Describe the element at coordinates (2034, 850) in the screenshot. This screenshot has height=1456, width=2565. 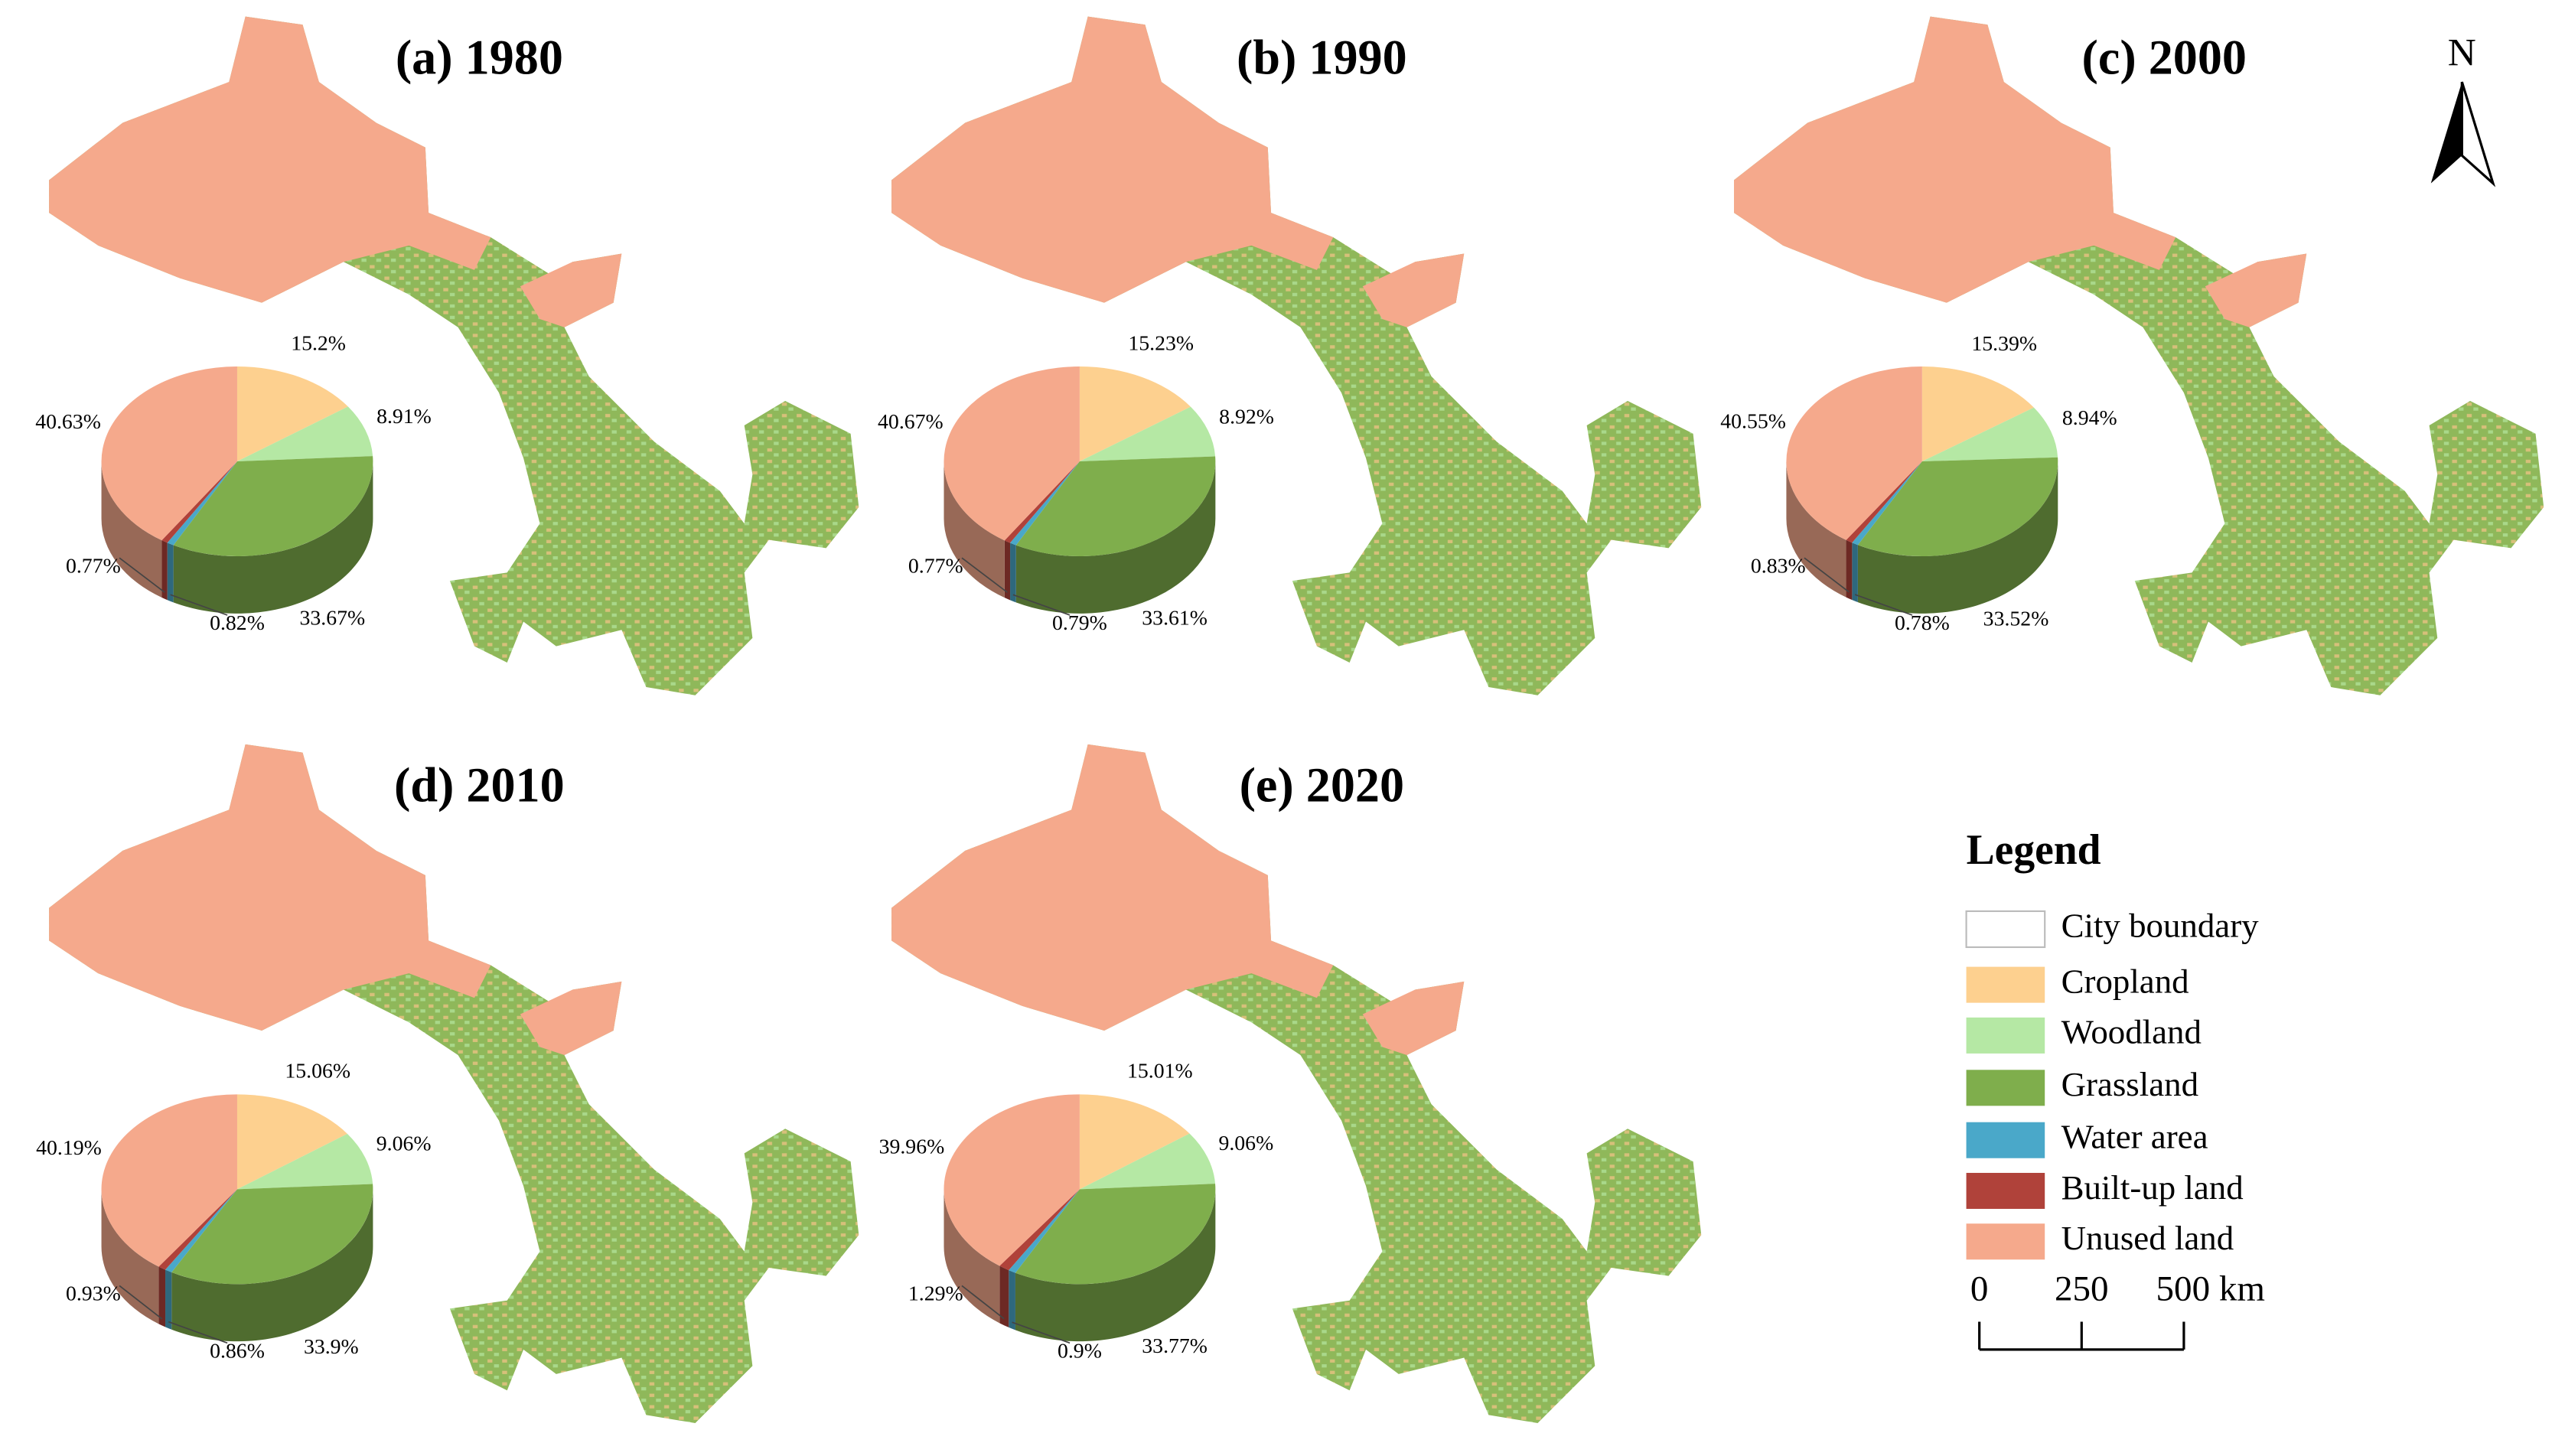
I see `legend-title: Legend` at that location.